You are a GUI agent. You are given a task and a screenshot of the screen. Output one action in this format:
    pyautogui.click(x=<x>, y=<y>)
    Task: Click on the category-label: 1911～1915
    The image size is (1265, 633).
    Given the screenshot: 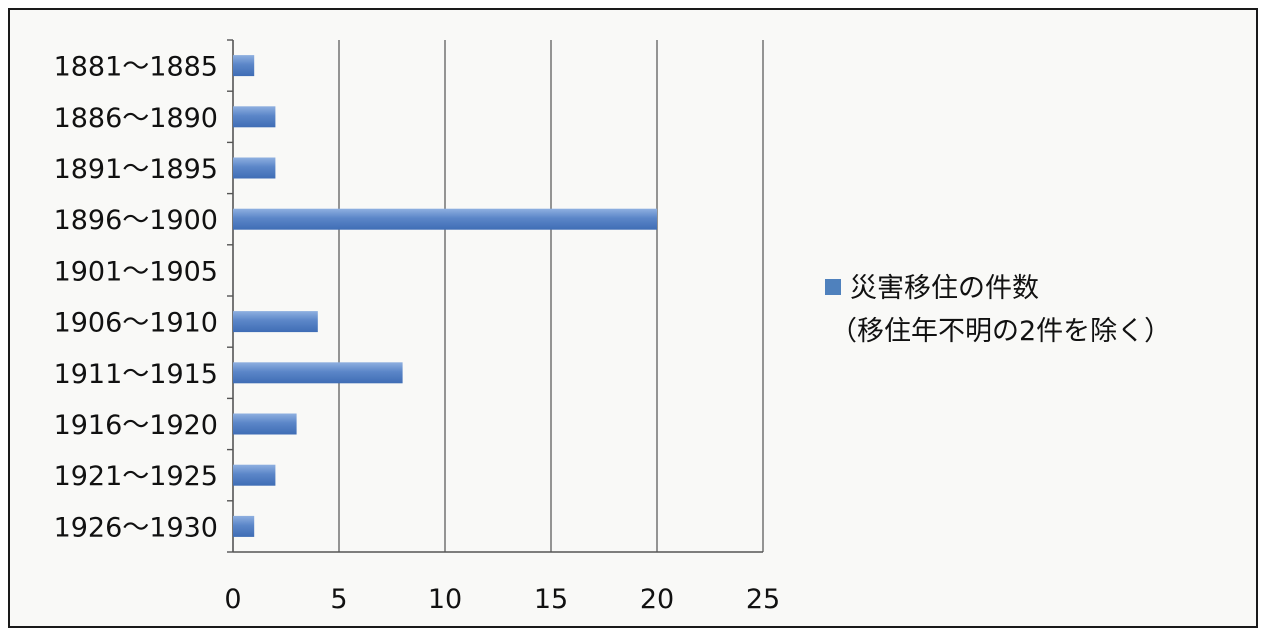 What is the action you would take?
    pyautogui.click(x=136, y=374)
    